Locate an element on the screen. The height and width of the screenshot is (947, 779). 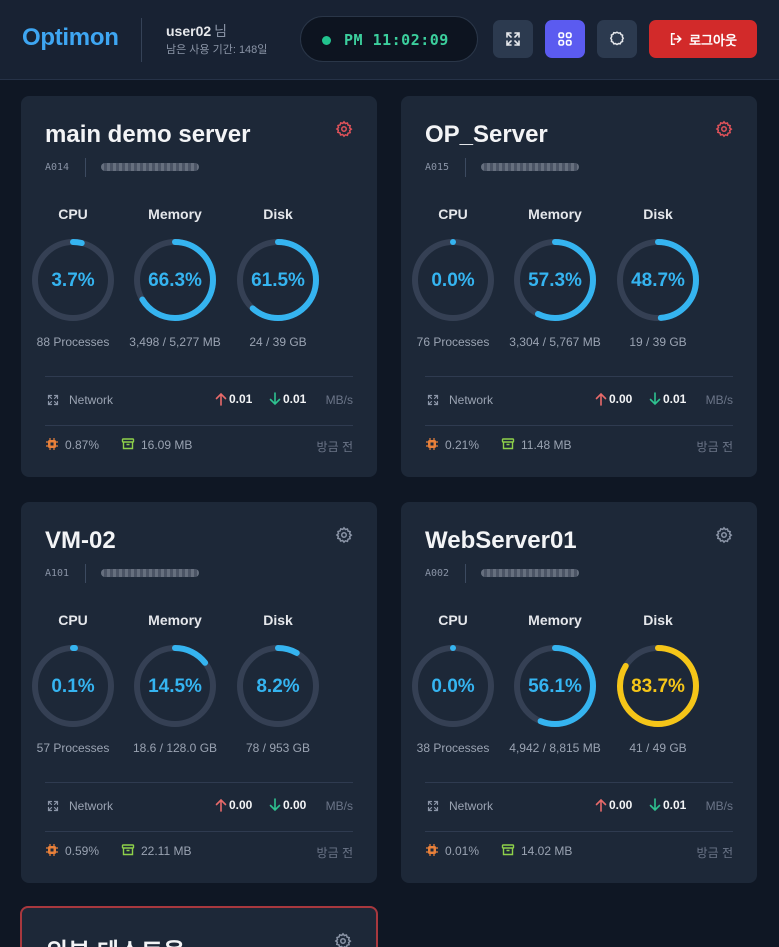
server-name: 외부 테스트용 is located at coordinates (115, 939).